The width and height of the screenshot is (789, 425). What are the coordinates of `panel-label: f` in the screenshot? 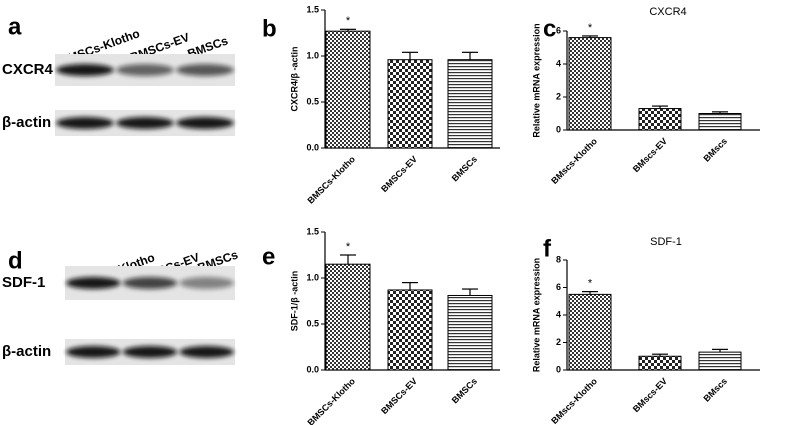 It's located at (547, 248).